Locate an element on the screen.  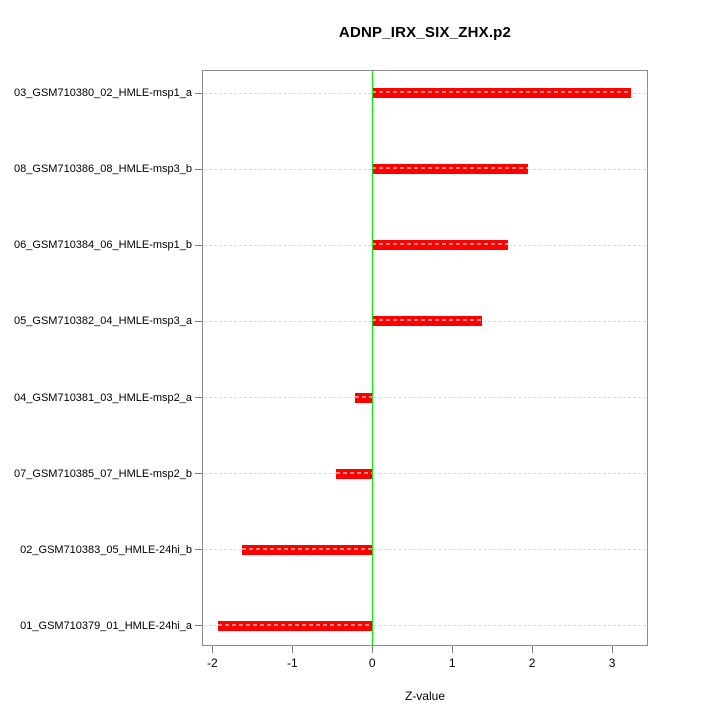
category-label: 07_GSM710385_07_HMLE-msp2_b is located at coordinates (103, 473).